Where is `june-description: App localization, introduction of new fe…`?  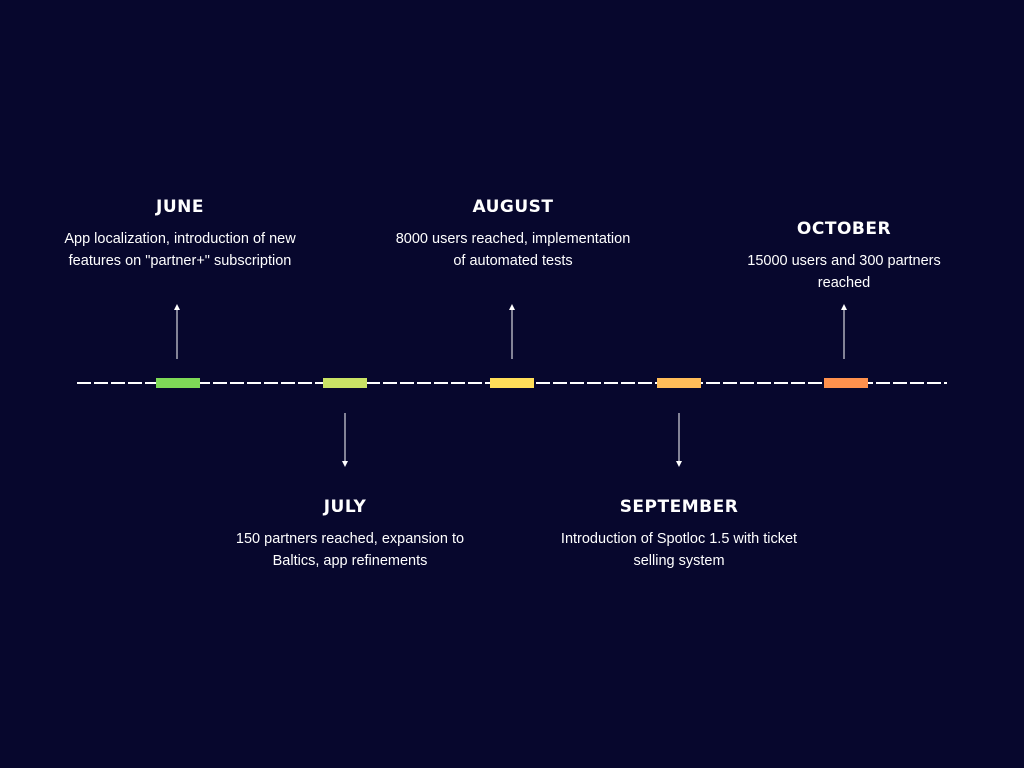 june-description: App localization, introduction of new fe… is located at coordinates (180, 250).